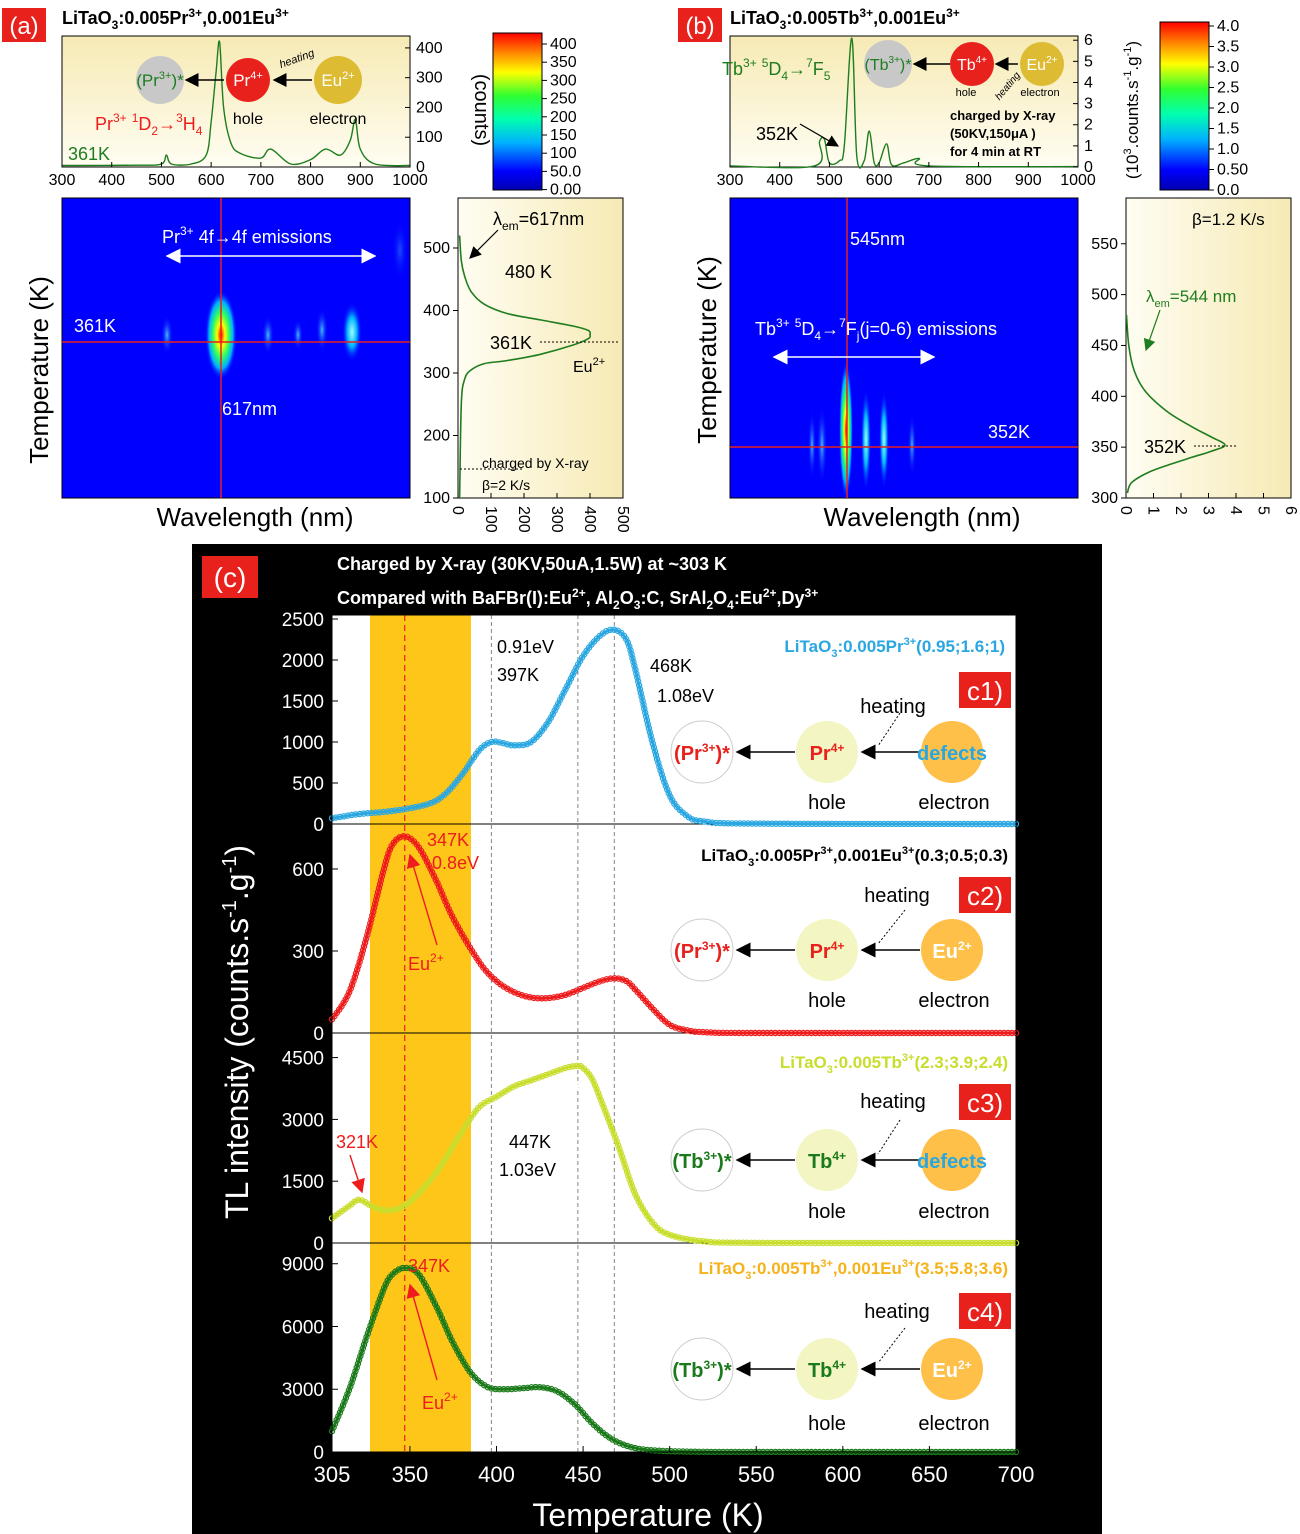  Describe the element at coordinates (1088, 146) in the screenshot. I see `tick-label: 1` at that location.